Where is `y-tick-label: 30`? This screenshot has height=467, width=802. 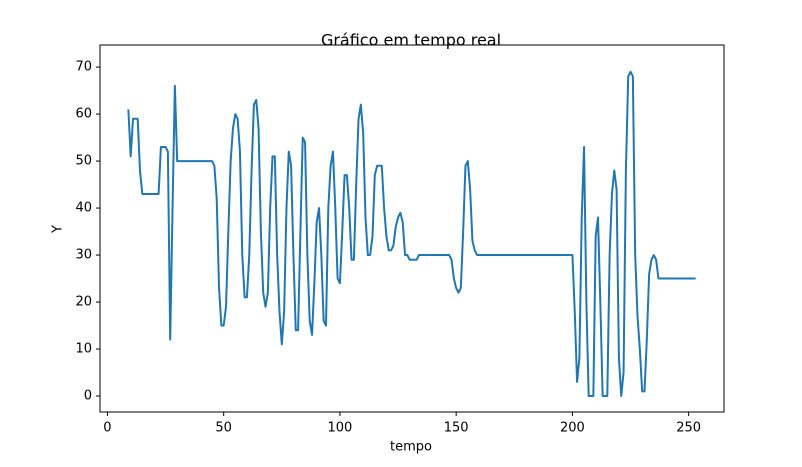
y-tick-label: 30 is located at coordinates (83, 255).